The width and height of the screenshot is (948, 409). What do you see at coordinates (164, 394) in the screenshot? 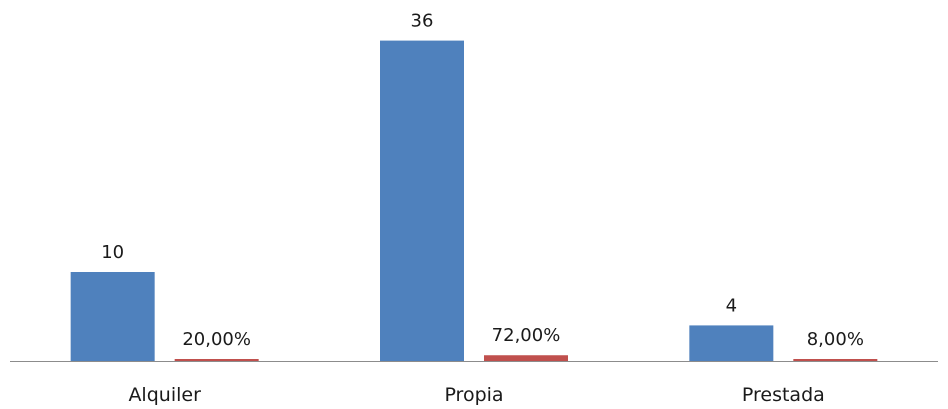
I see `category-label-alquiler: Alquiler` at bounding box center [164, 394].